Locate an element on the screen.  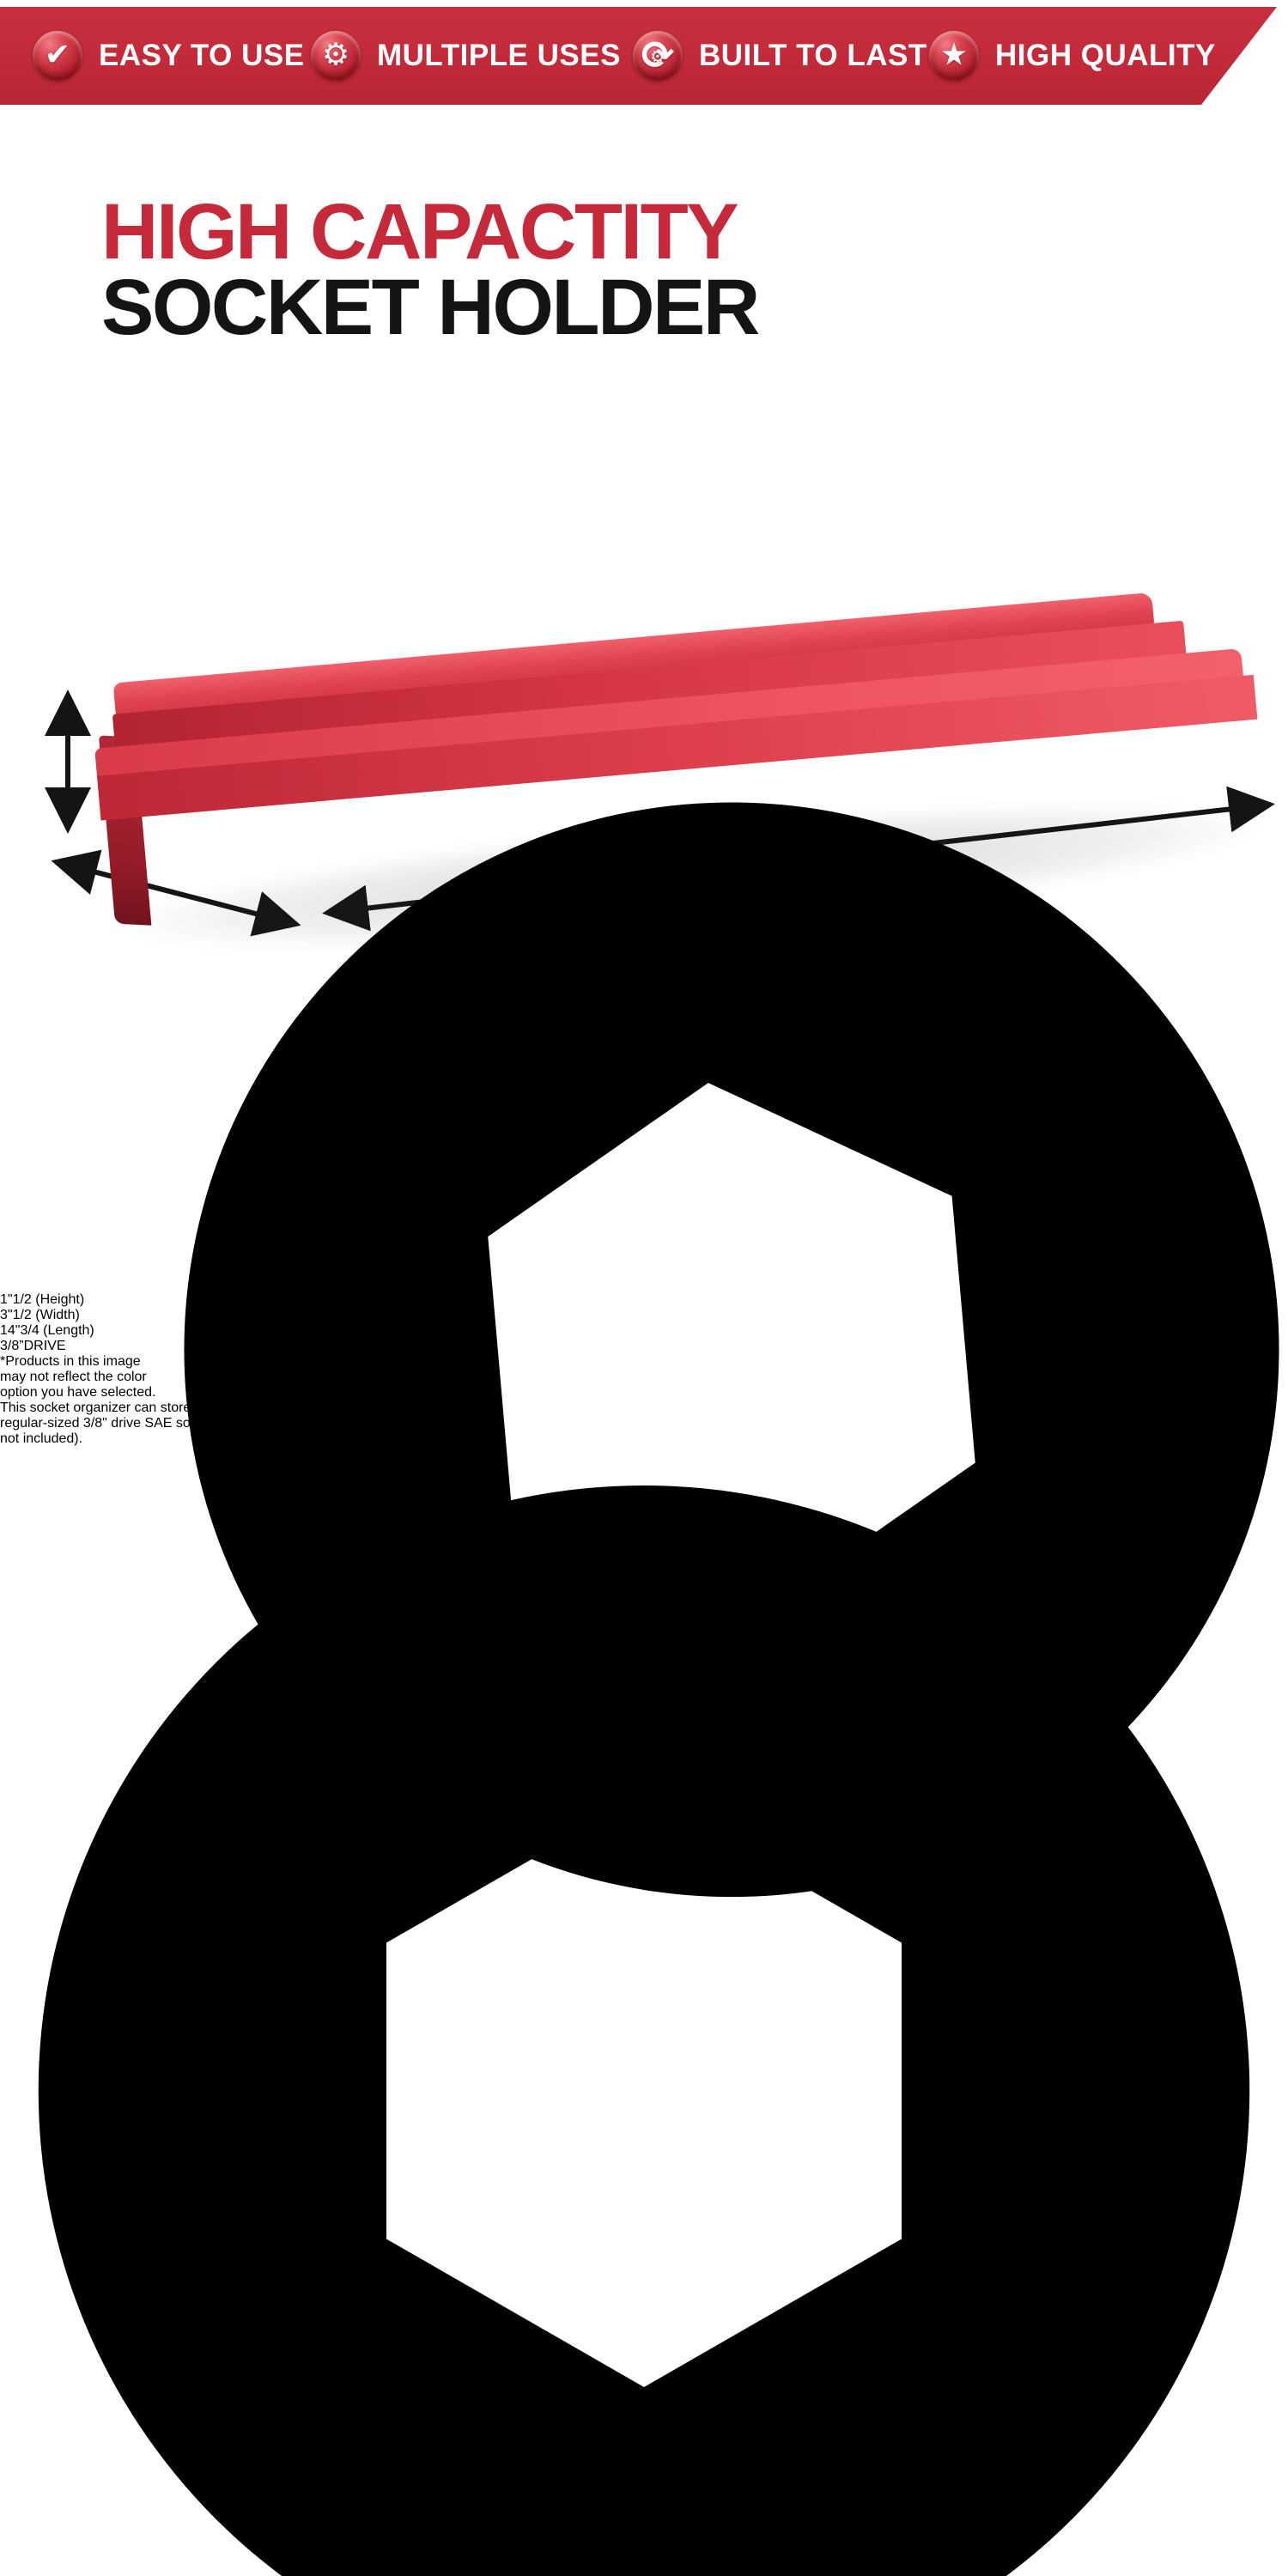
fraction-denominator: 8 is located at coordinates (15, 1346).